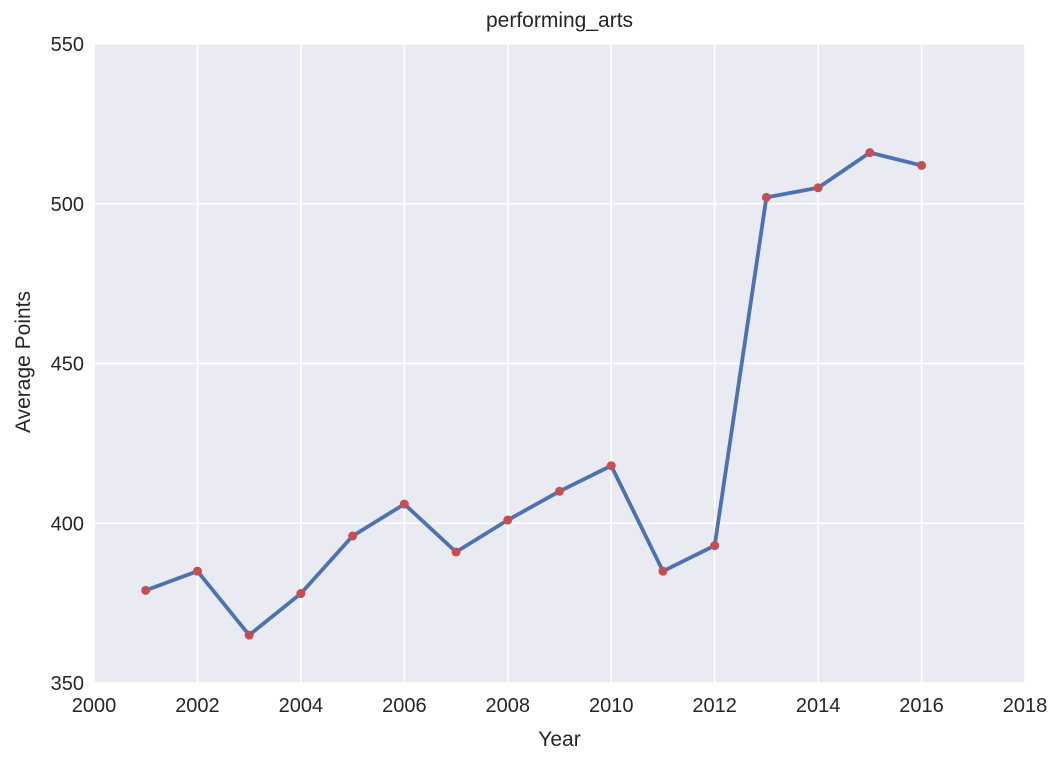 The height and width of the screenshot is (763, 1063). I want to click on data-point-2003, so click(249, 635).